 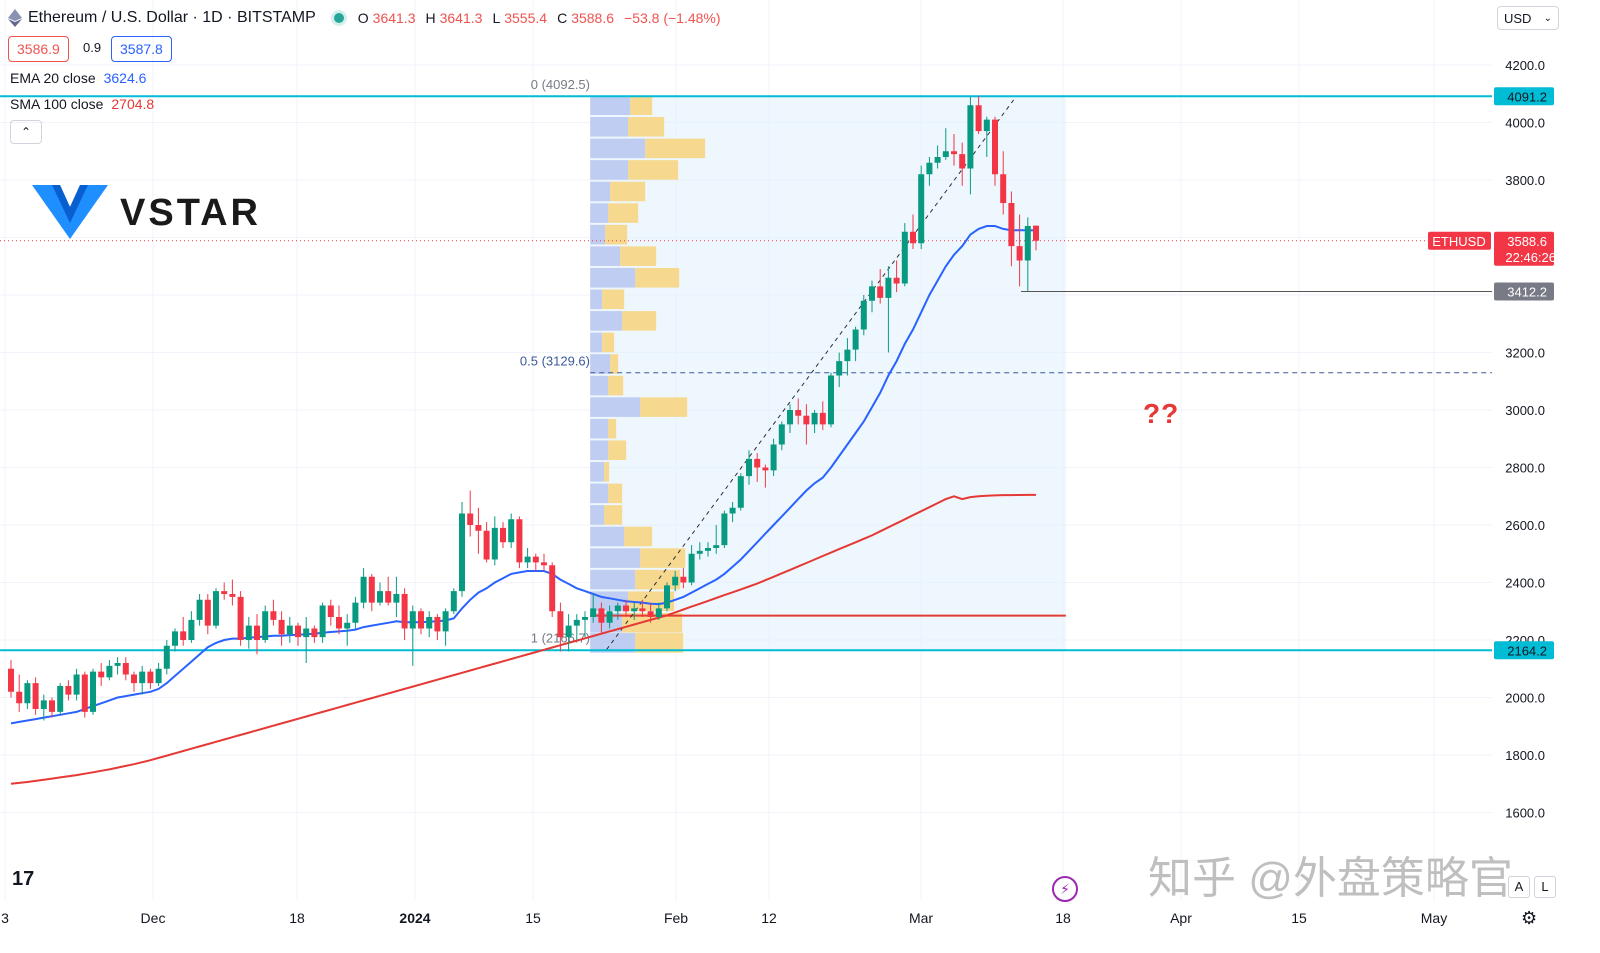 What do you see at coordinates (1519, 887) in the screenshot?
I see `auto-scale-button: A` at bounding box center [1519, 887].